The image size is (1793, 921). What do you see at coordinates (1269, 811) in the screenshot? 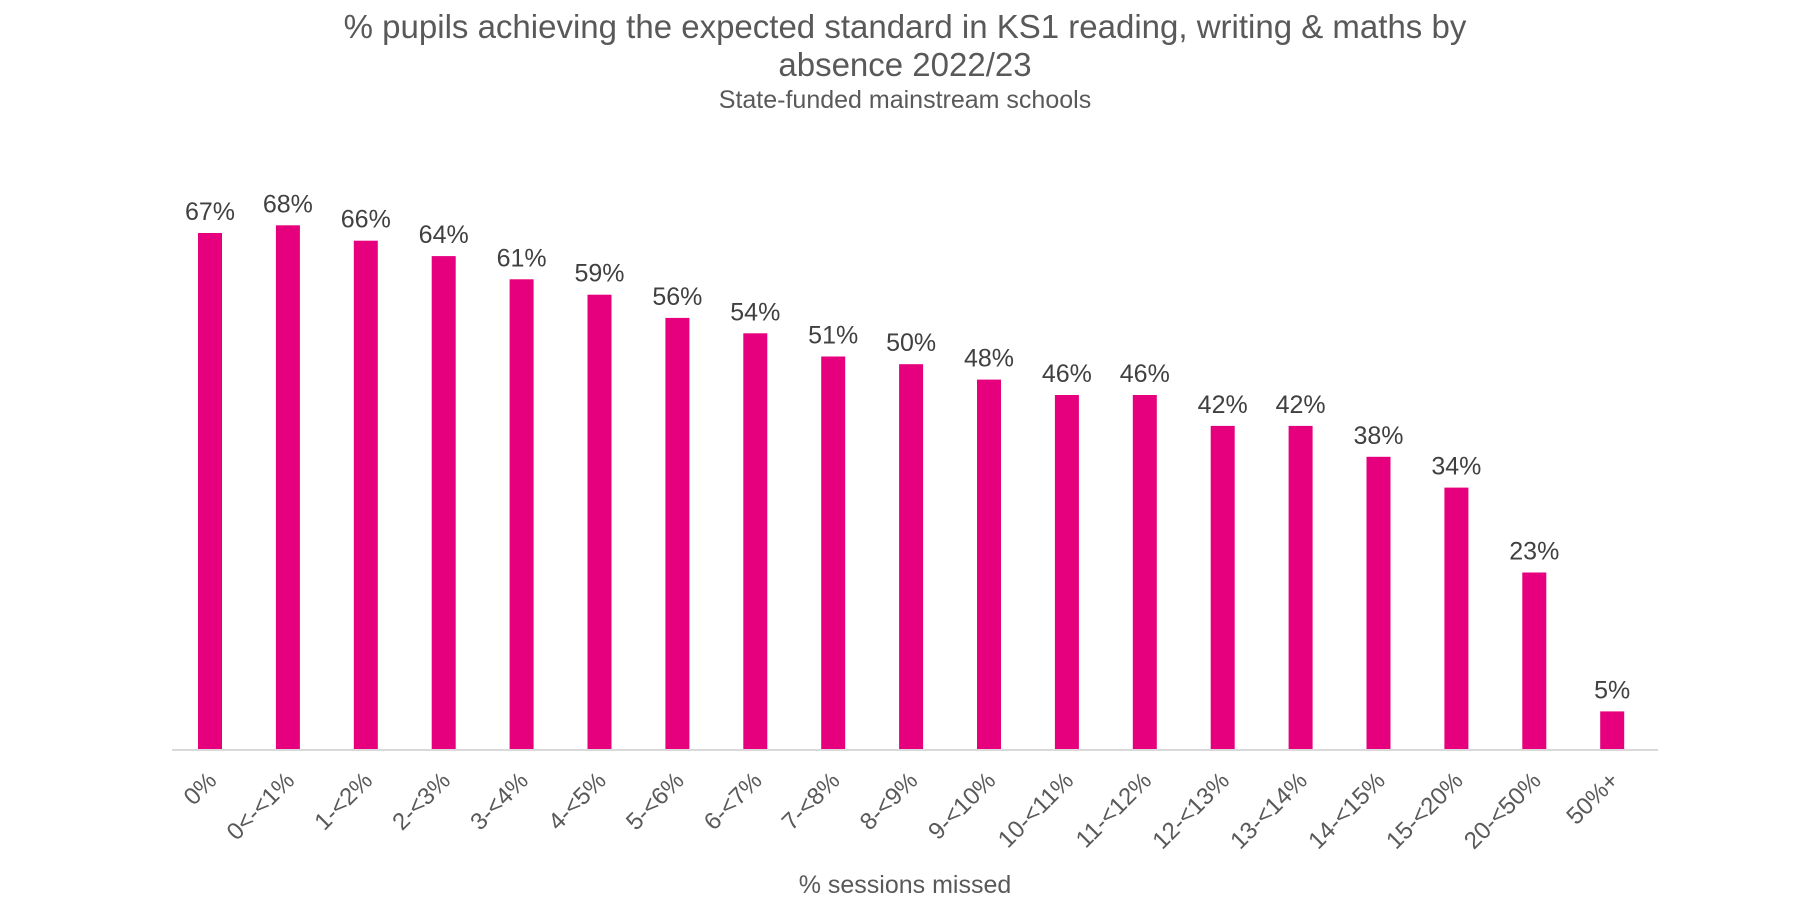
I see `x-tick-label-14: 13-<14%` at bounding box center [1269, 811].